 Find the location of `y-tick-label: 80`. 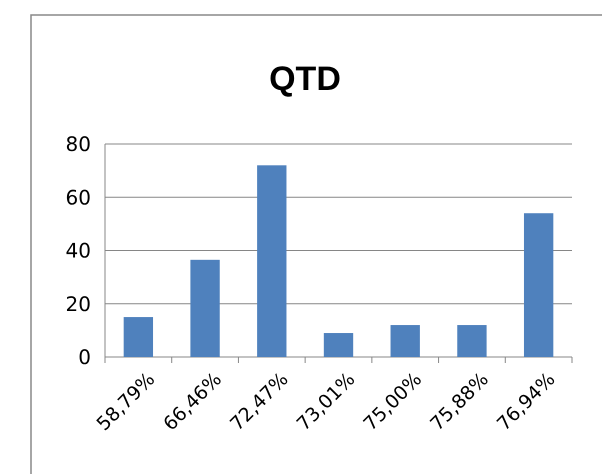

y-tick-label: 80 is located at coordinates (78, 144).